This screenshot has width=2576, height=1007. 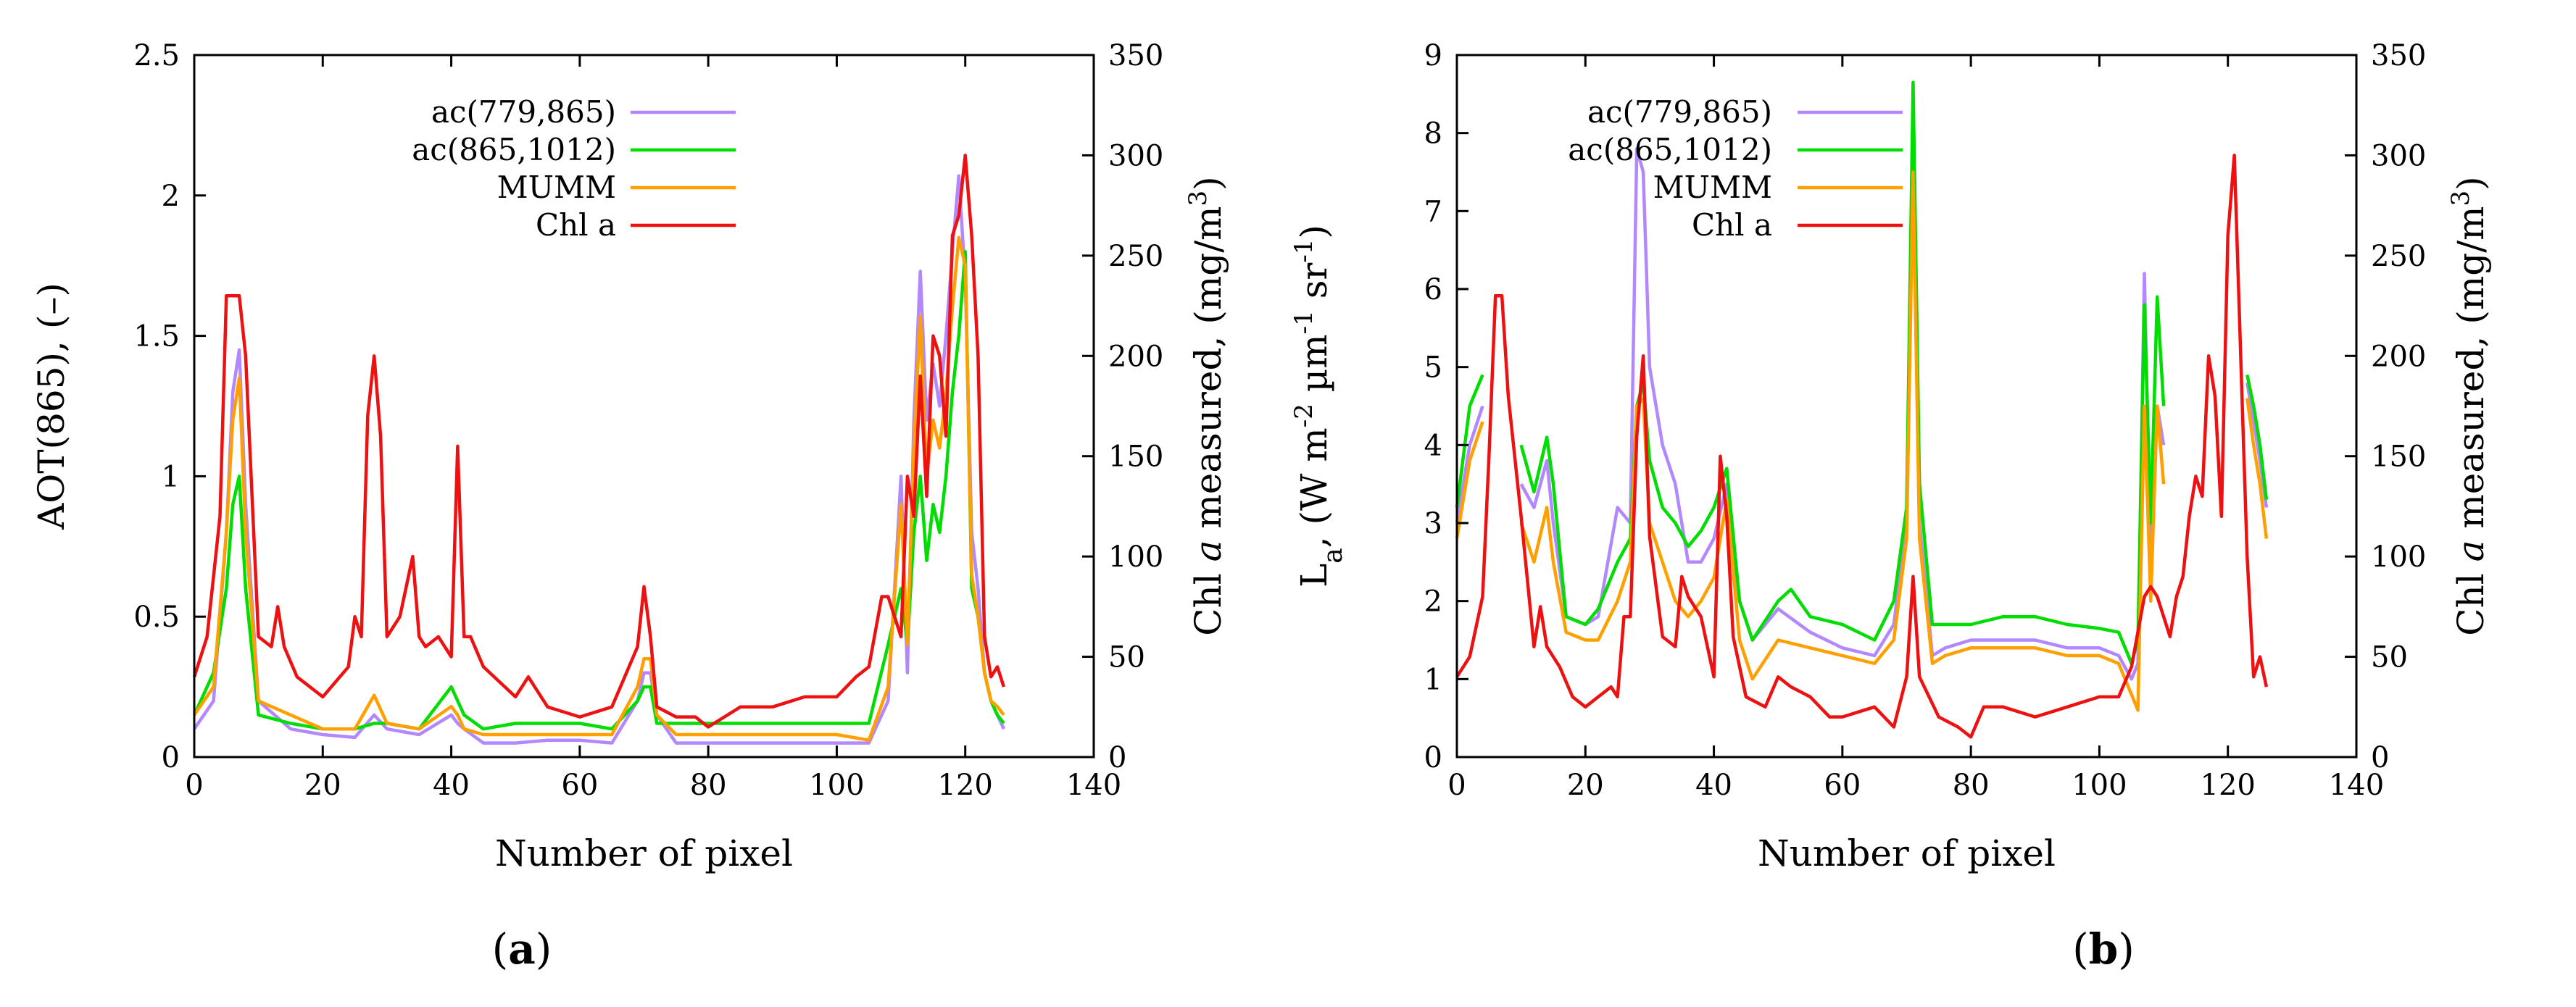 I want to click on panel-a-label: (a), so click(x=522, y=949).